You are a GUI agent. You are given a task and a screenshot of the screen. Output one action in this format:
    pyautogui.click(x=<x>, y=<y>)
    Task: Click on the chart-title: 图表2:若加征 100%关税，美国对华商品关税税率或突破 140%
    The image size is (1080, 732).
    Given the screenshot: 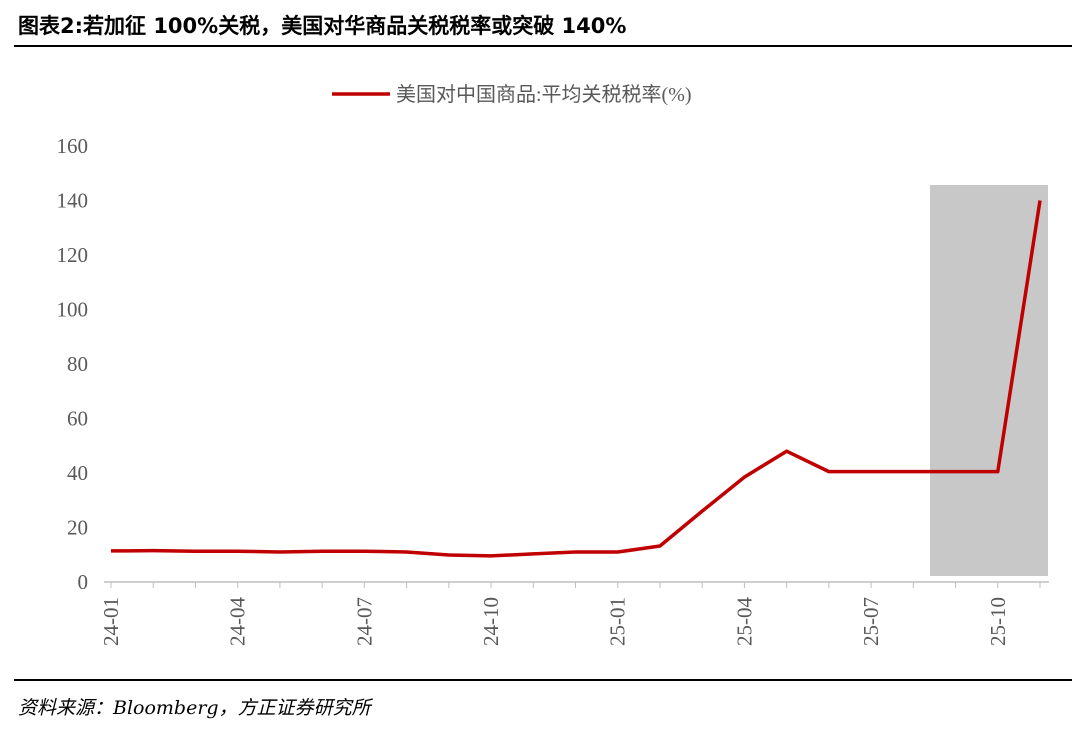 What is the action you would take?
    pyautogui.click(x=322, y=26)
    